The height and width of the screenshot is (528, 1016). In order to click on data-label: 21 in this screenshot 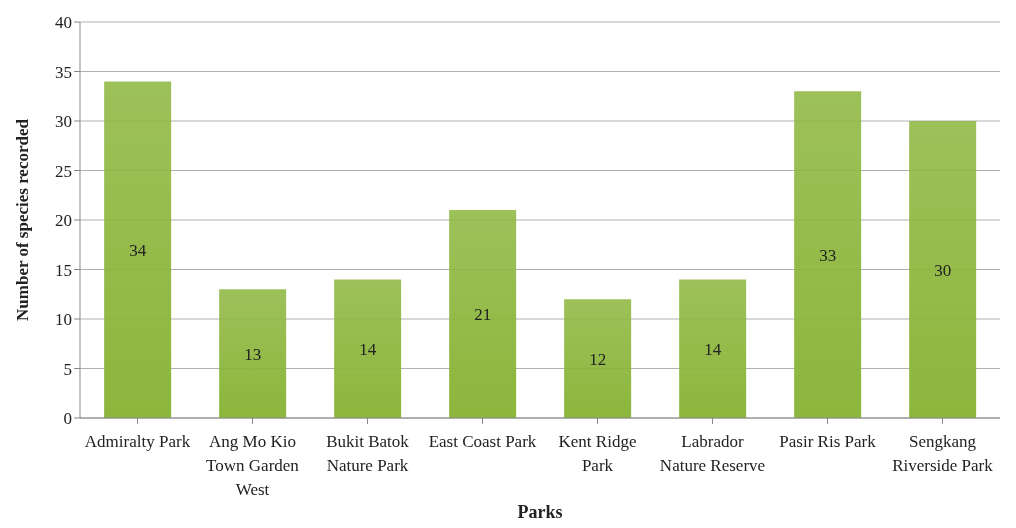, I will do `click(483, 315)`.